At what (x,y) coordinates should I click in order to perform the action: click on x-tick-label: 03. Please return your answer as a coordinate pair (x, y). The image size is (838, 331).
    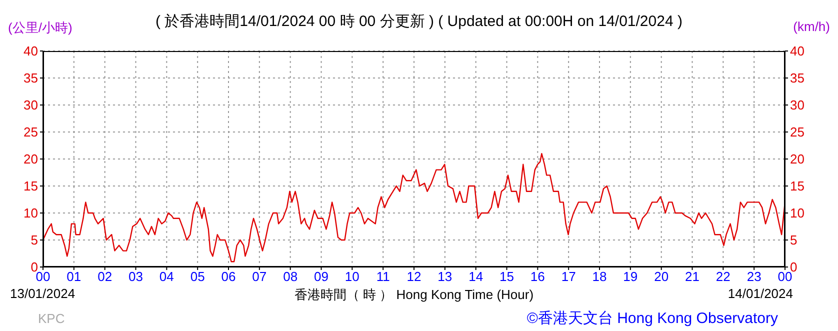
    Looking at the image, I should click on (135, 276).